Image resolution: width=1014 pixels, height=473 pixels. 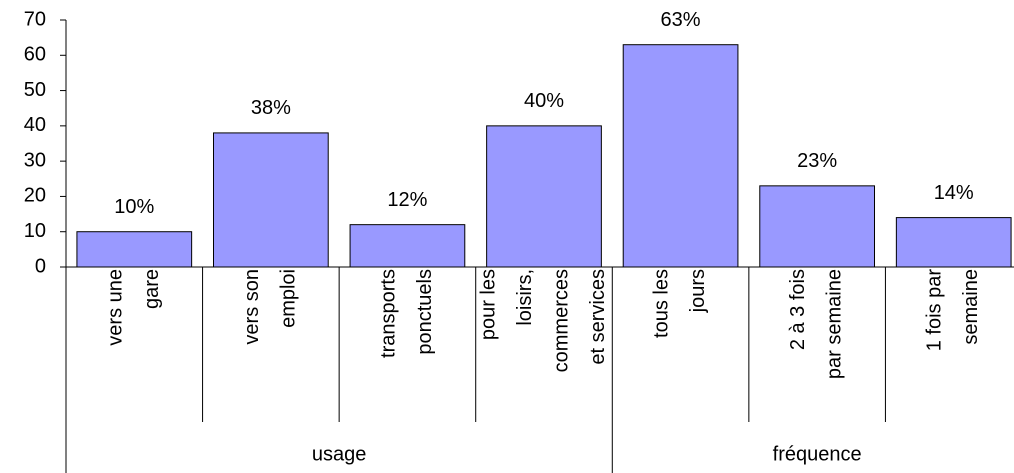 What do you see at coordinates (425, 312) in the screenshot?
I see `x-tick-label: ponctuels` at bounding box center [425, 312].